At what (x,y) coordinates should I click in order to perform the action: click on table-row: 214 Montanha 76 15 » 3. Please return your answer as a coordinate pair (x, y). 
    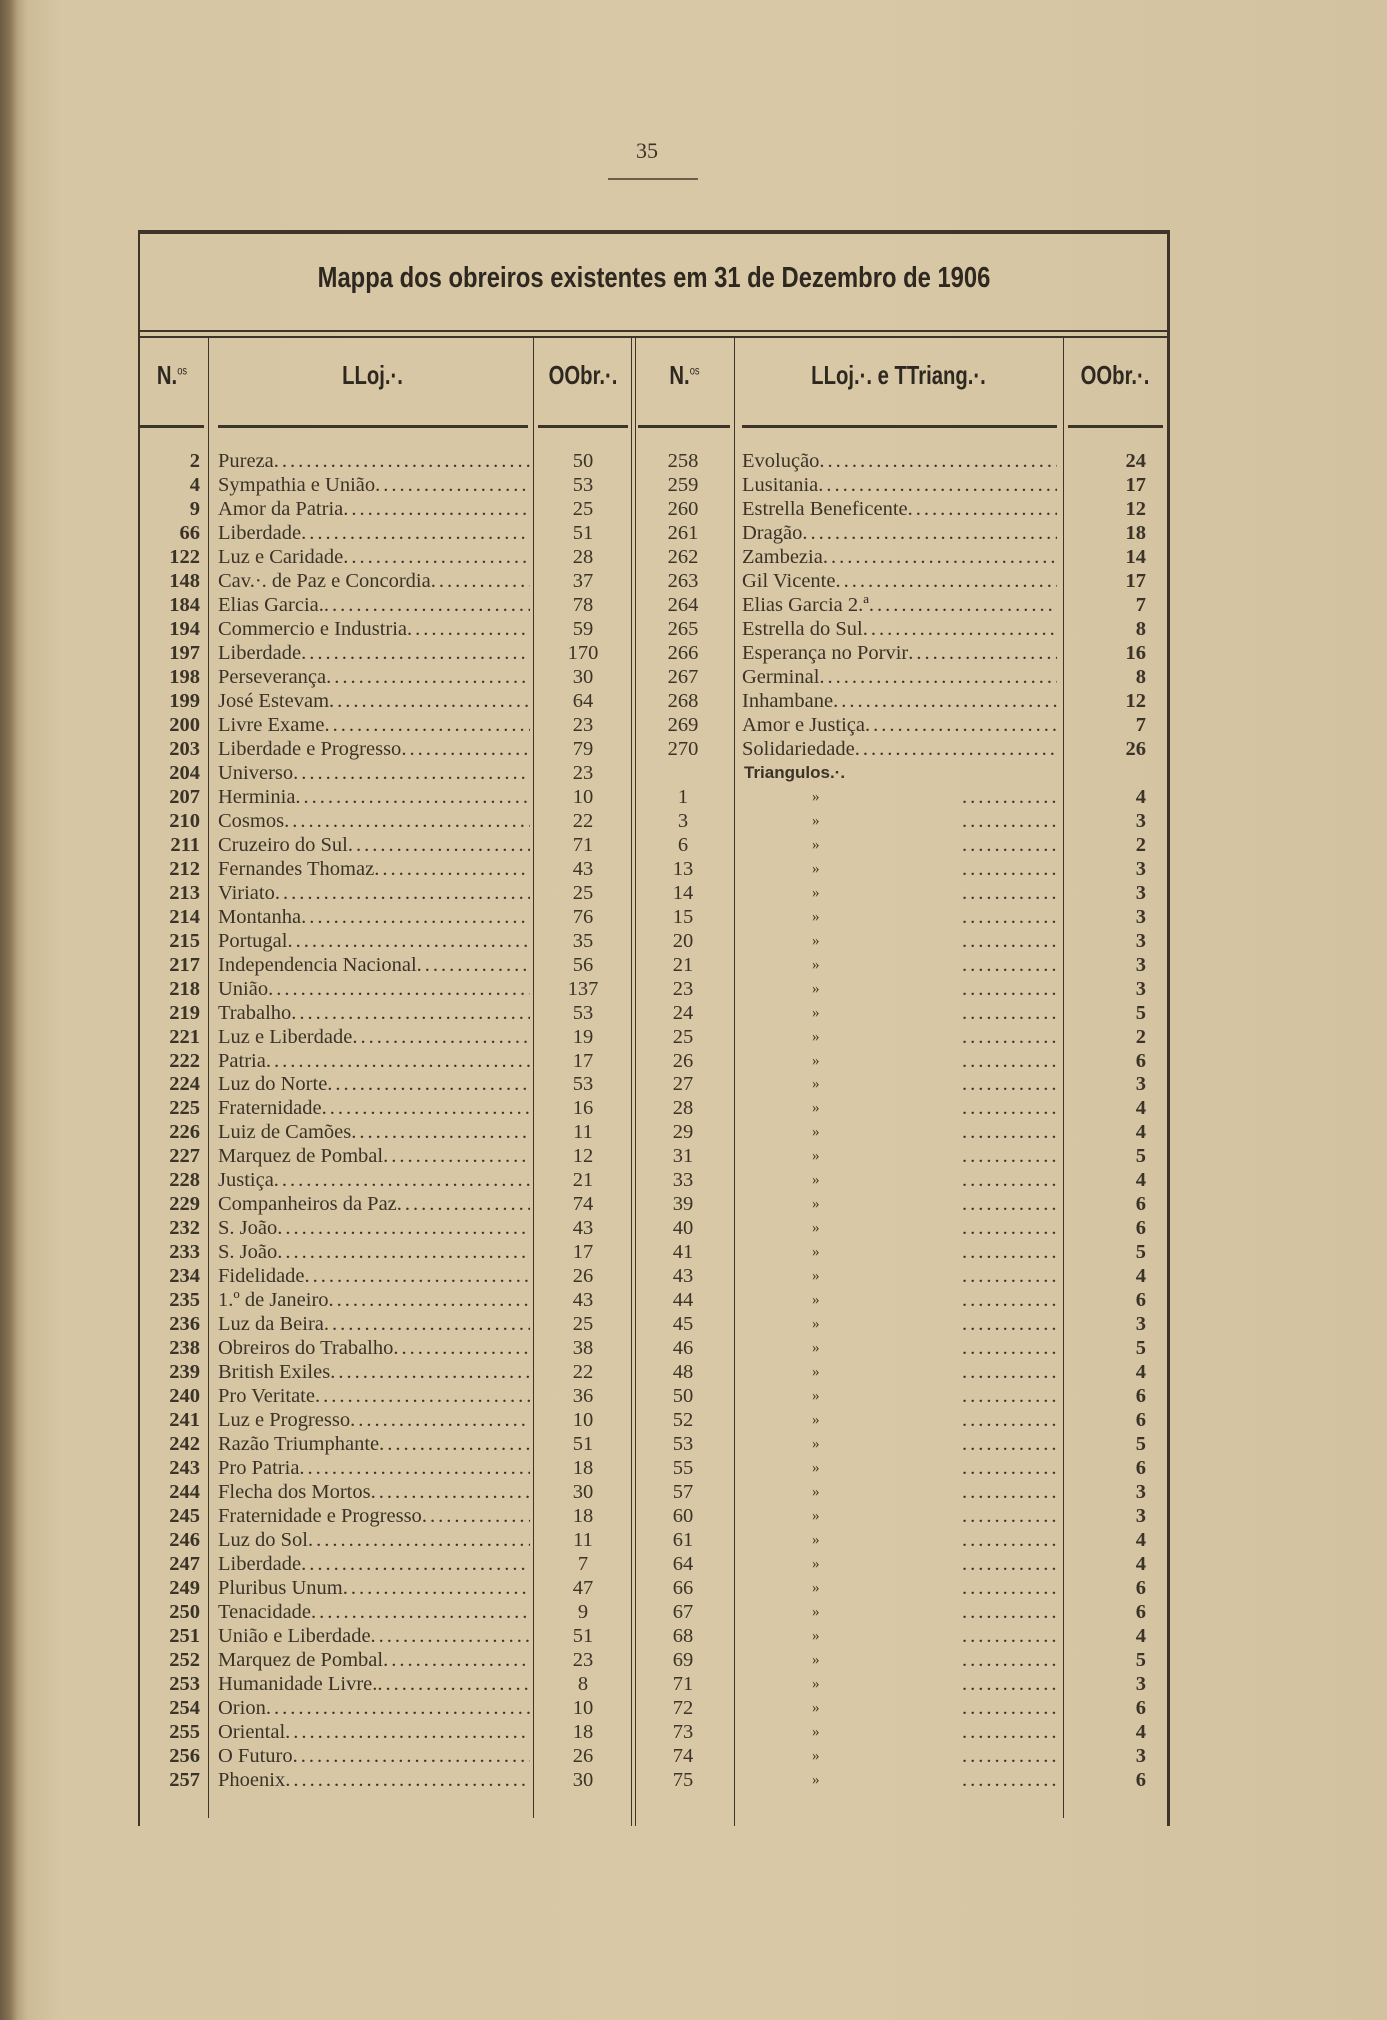
    Looking at the image, I should click on (654, 917).